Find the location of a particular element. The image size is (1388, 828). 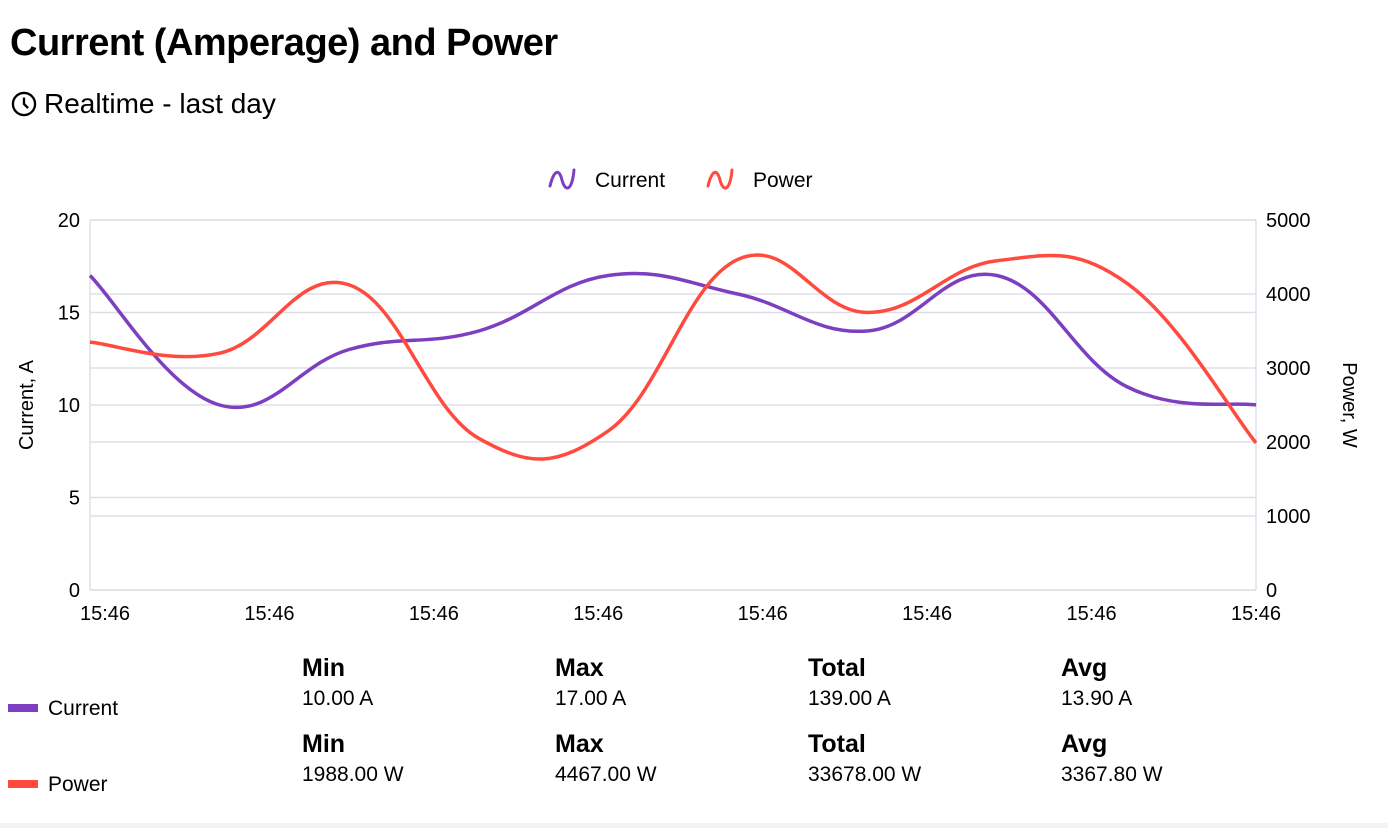

y-right-axis-title: Power, W is located at coordinates (1349, 405).